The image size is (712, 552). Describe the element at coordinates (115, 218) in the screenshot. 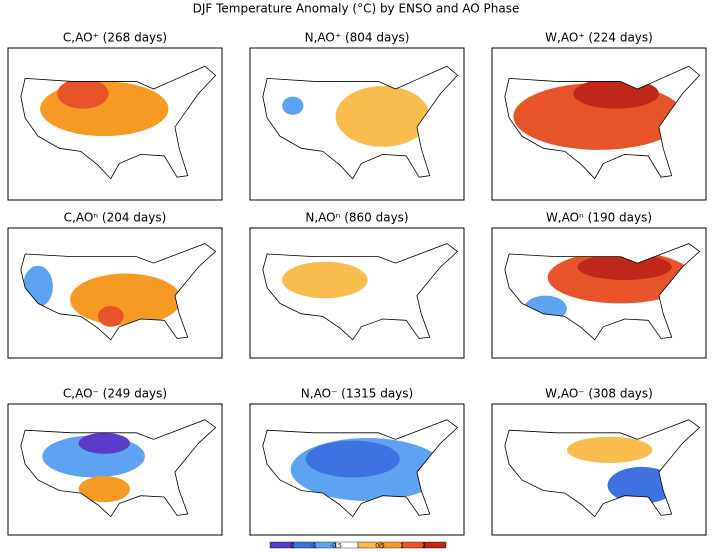

I see `panel-title: C,AOⁿ (204 days)` at that location.